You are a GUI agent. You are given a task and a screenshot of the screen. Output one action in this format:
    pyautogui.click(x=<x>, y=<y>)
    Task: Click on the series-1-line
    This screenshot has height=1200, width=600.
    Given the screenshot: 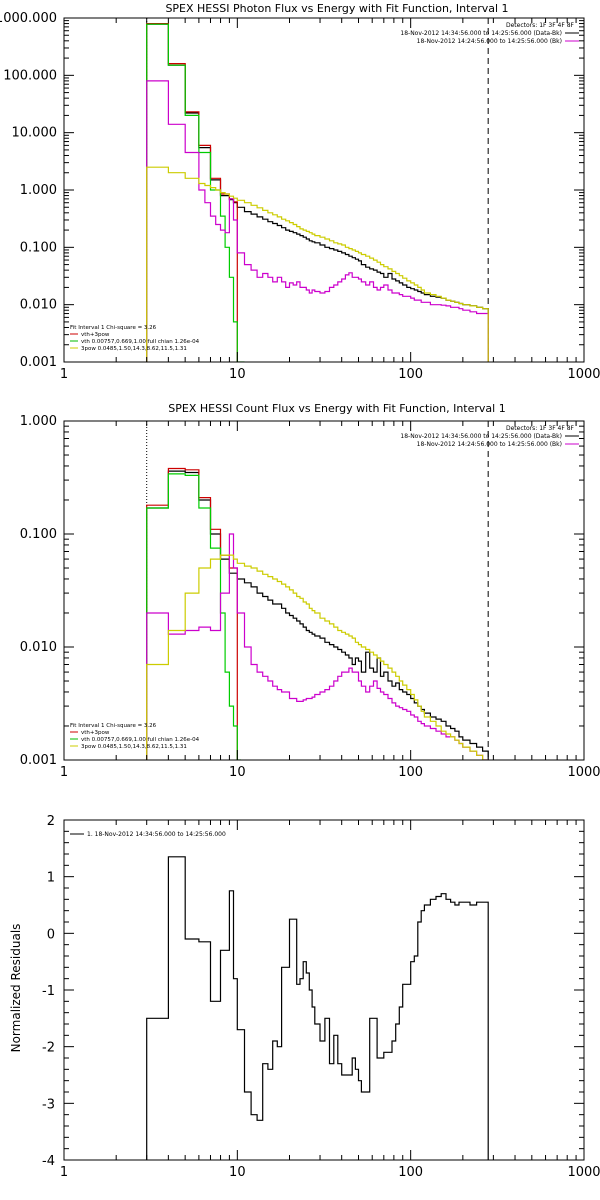 What is the action you would take?
    pyautogui.click(x=192, y=613)
    